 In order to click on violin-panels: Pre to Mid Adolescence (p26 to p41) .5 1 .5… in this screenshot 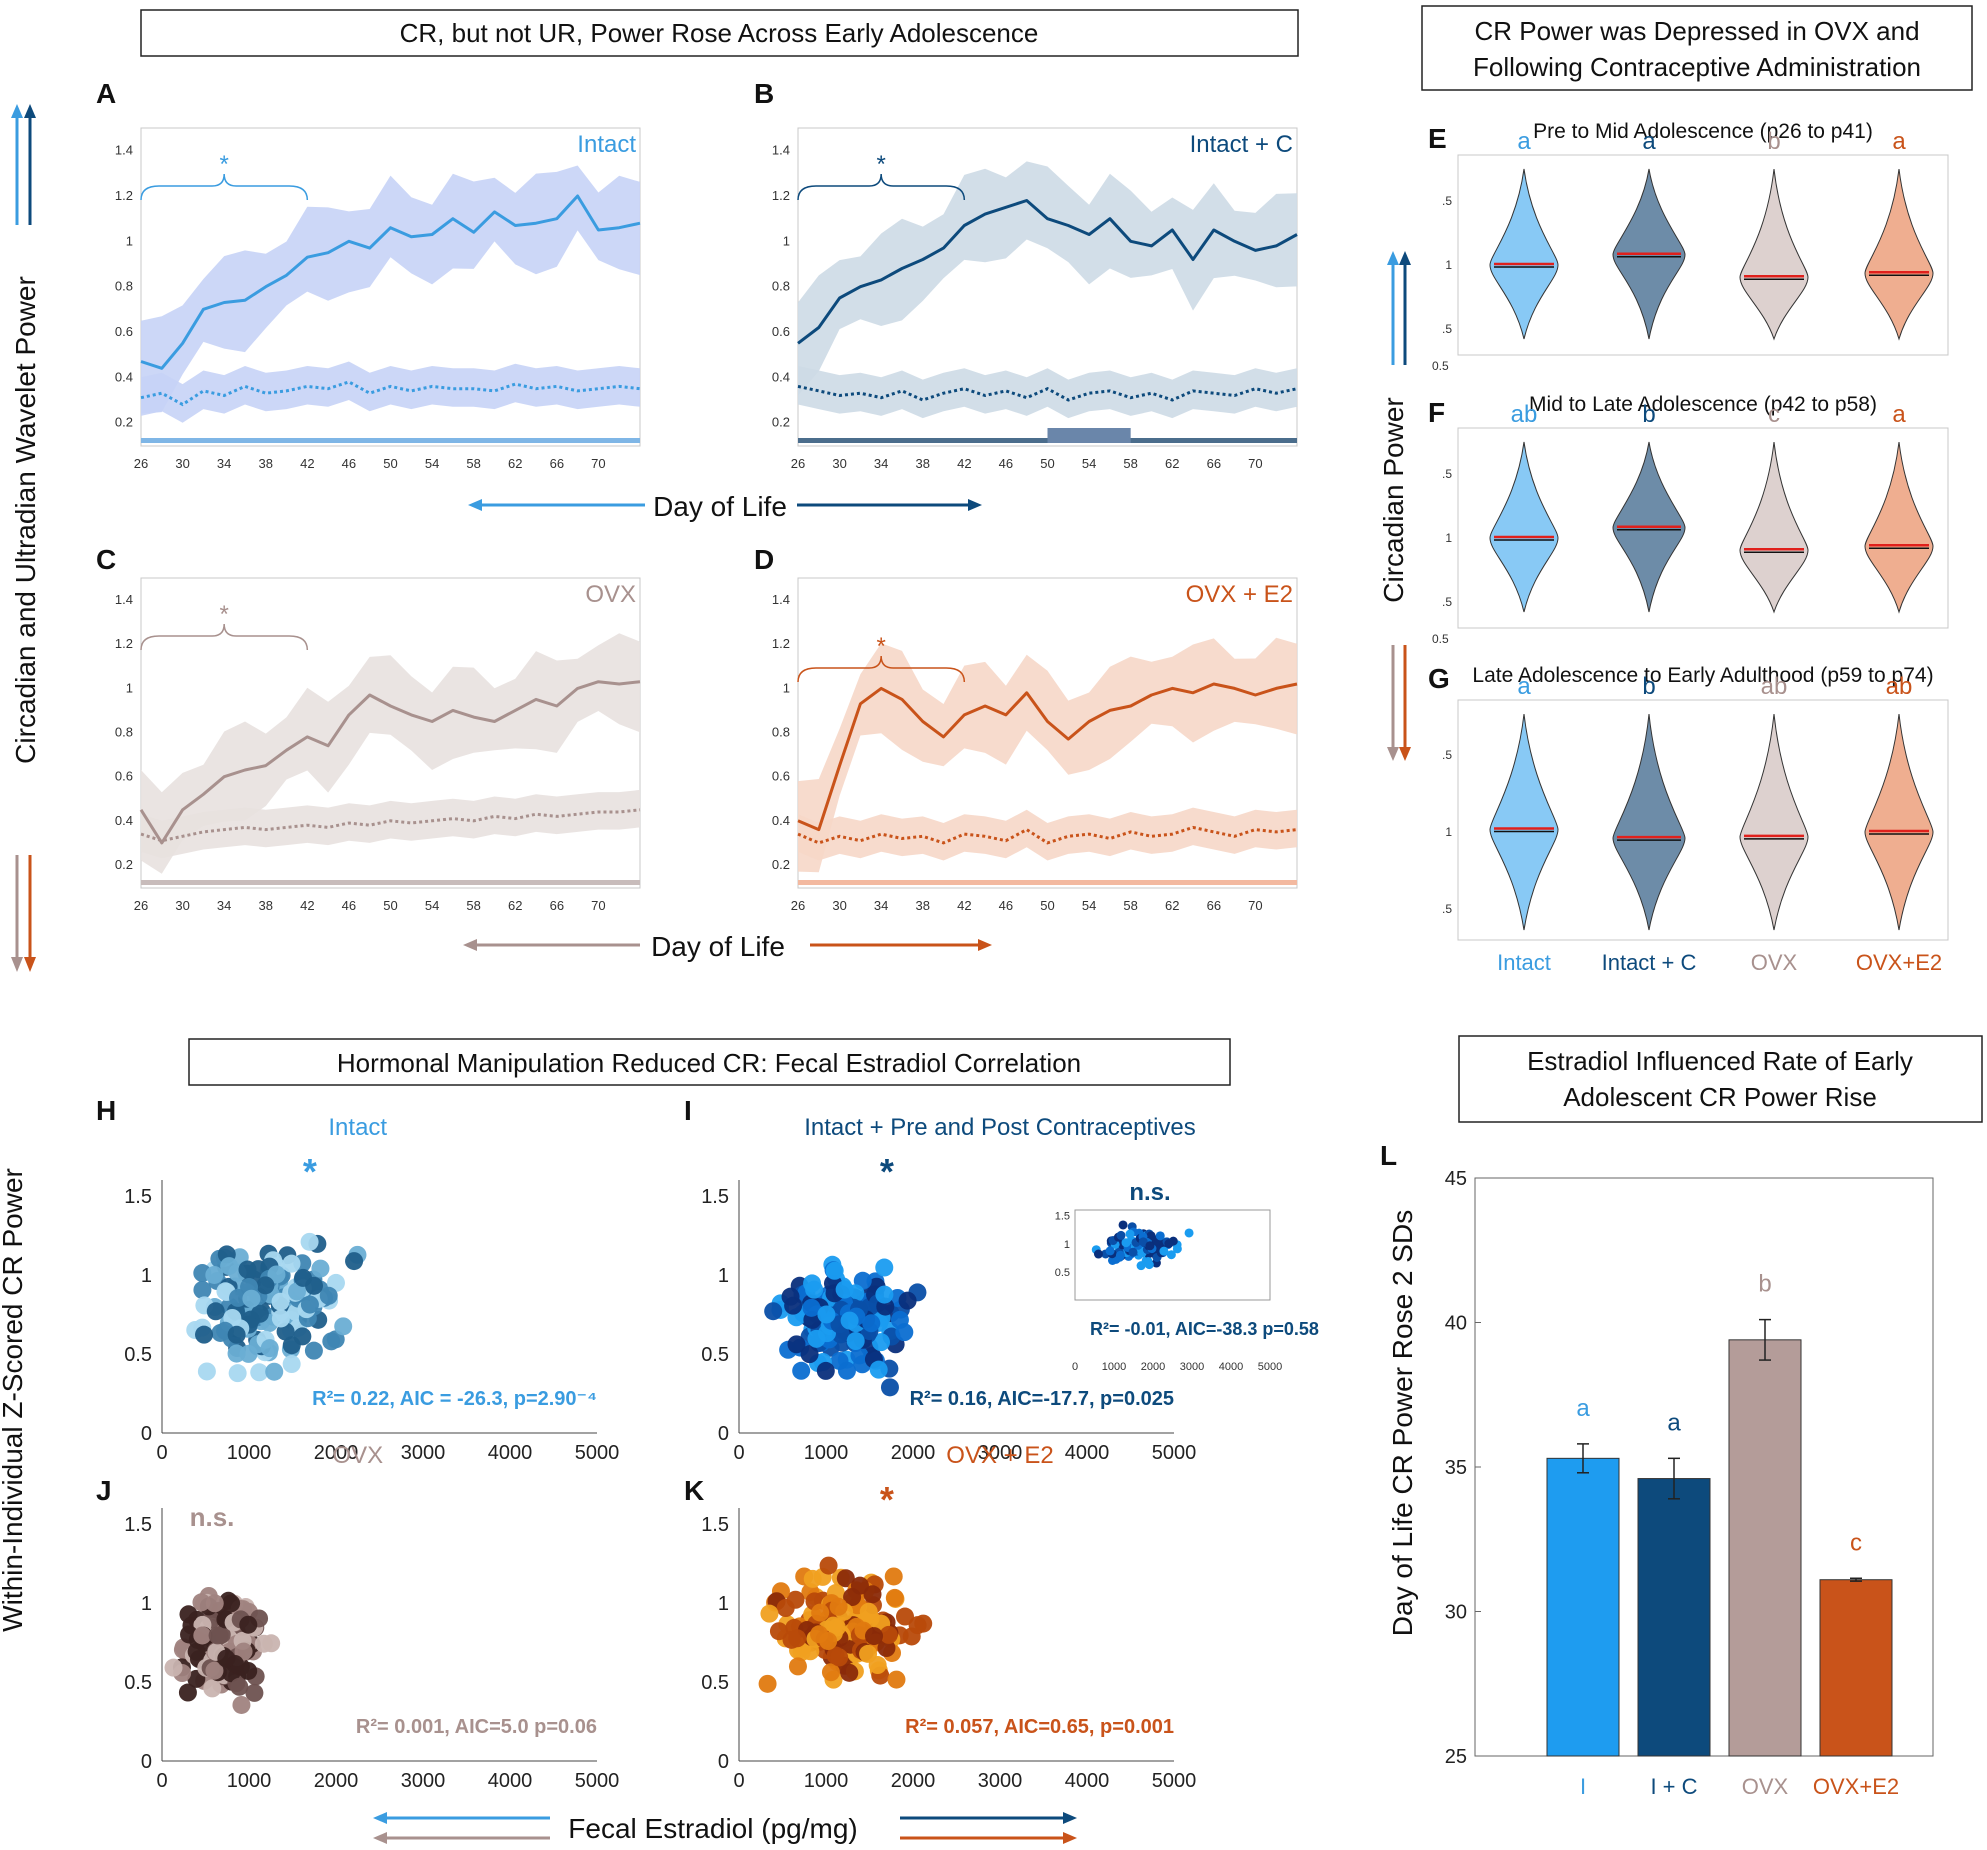, I will do `click(1690, 547)`.